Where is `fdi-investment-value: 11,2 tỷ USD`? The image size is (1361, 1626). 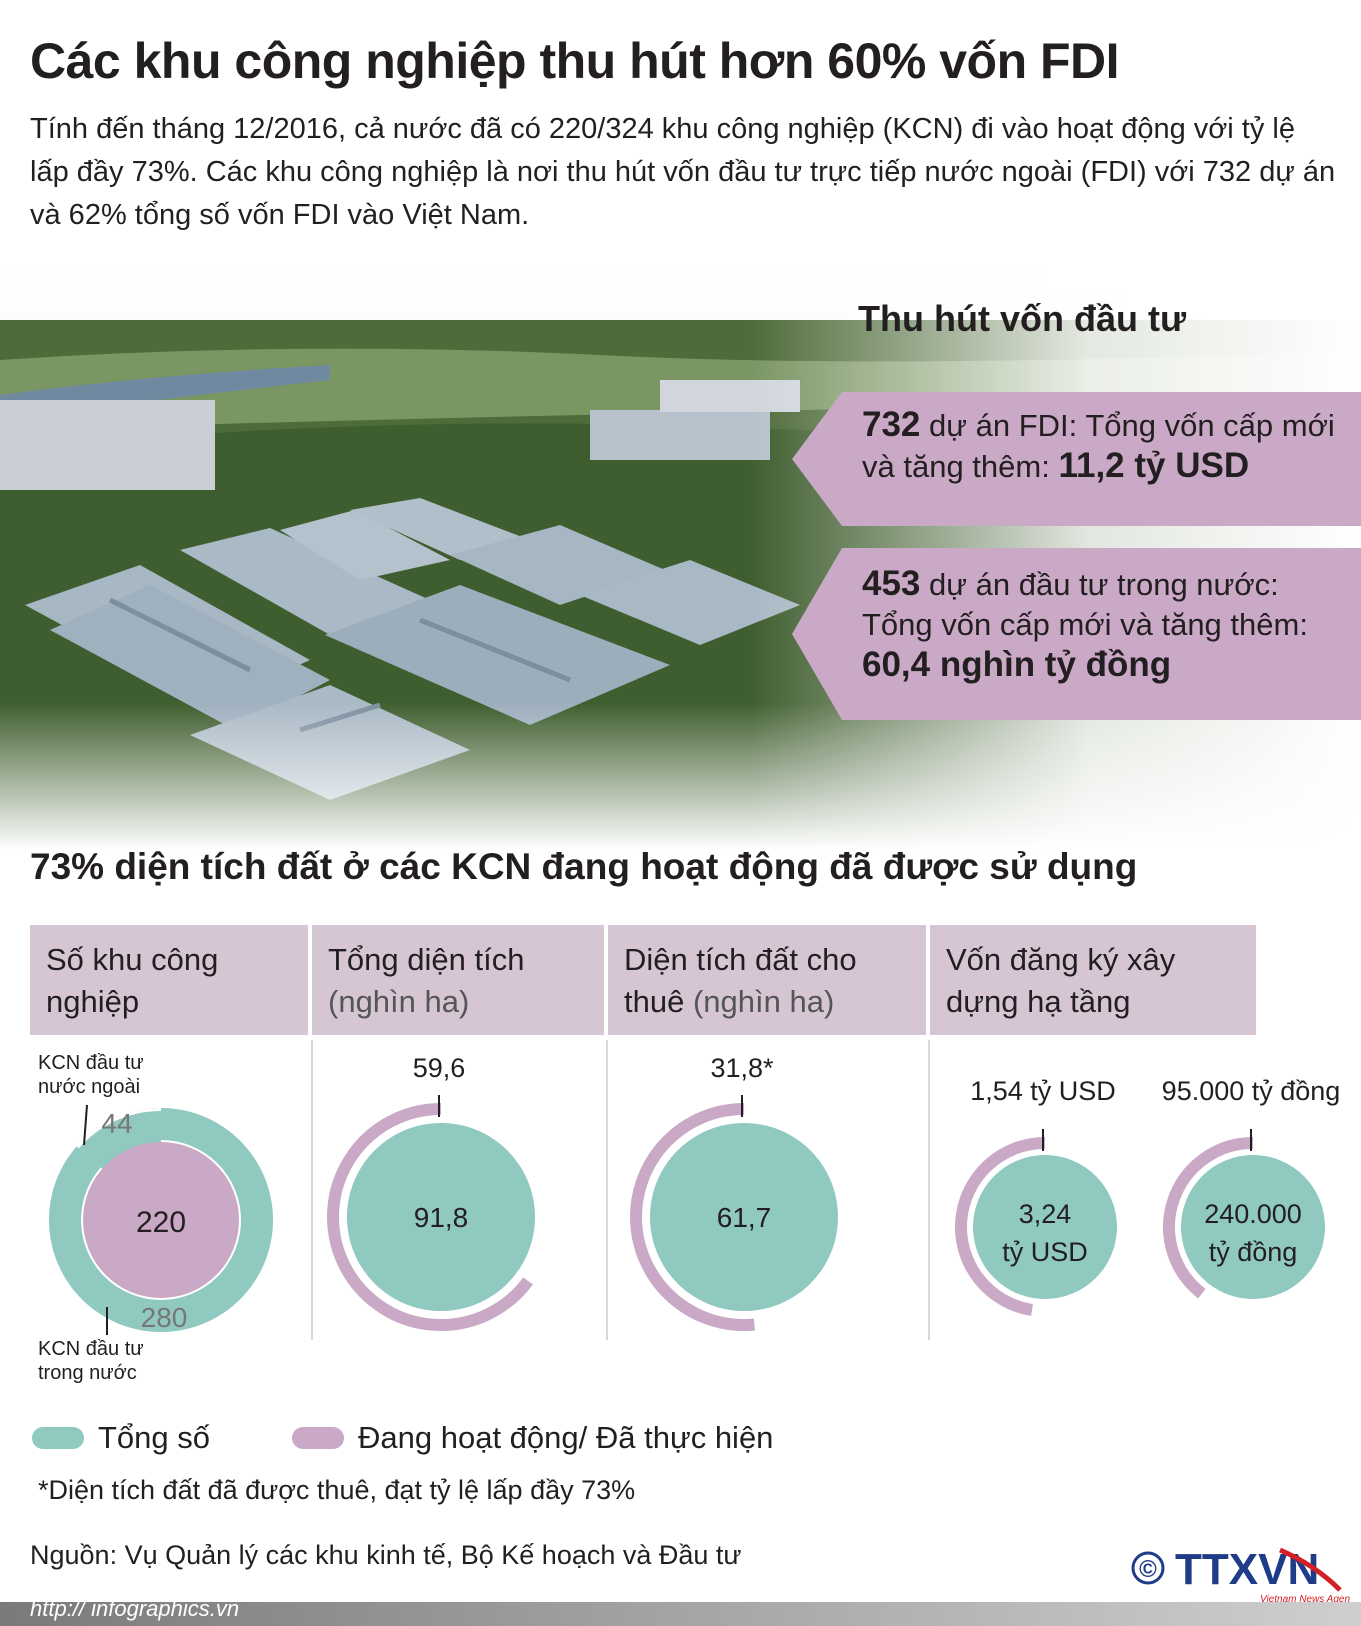 fdi-investment-value: 11,2 tỷ USD is located at coordinates (1154, 465).